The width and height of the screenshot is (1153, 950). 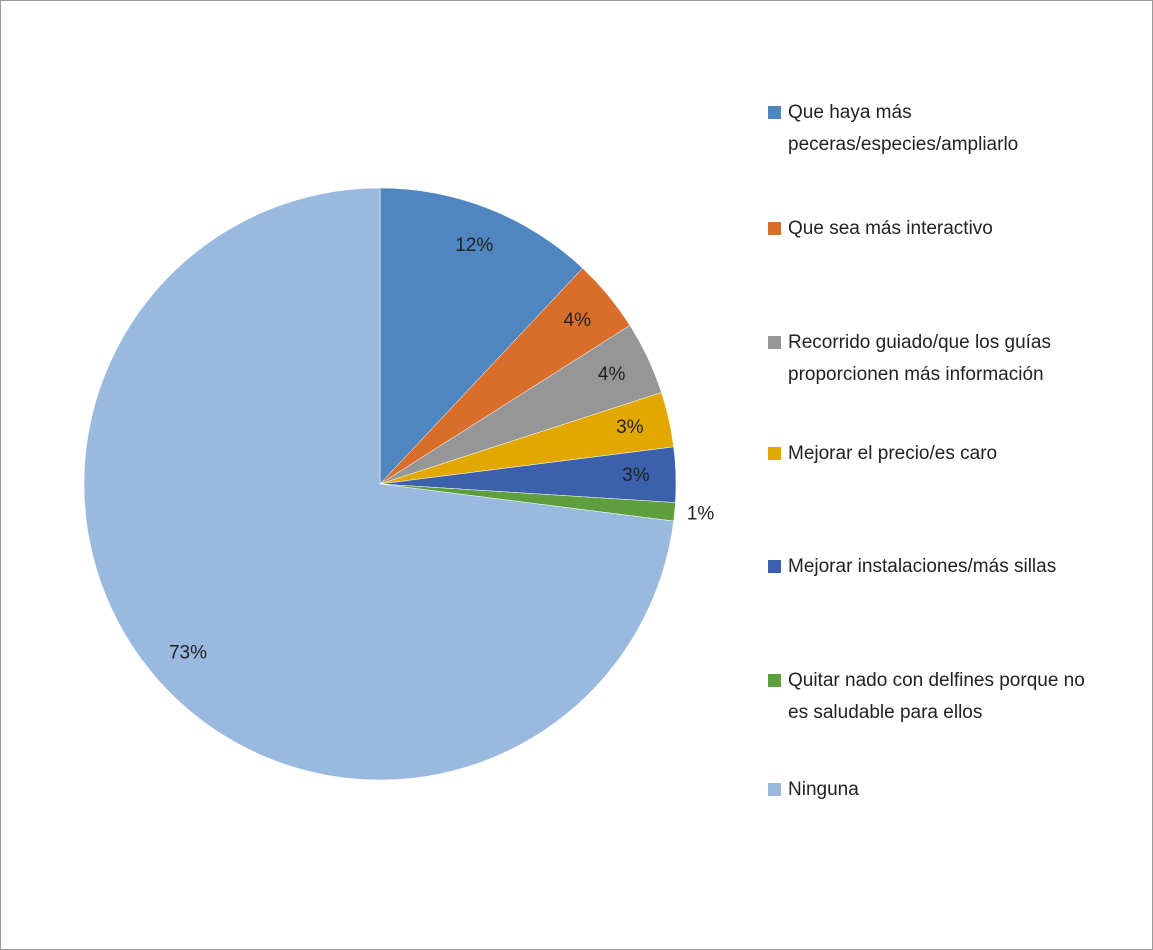 What do you see at coordinates (481, 336) in the screenshot?
I see `pie-slice` at bounding box center [481, 336].